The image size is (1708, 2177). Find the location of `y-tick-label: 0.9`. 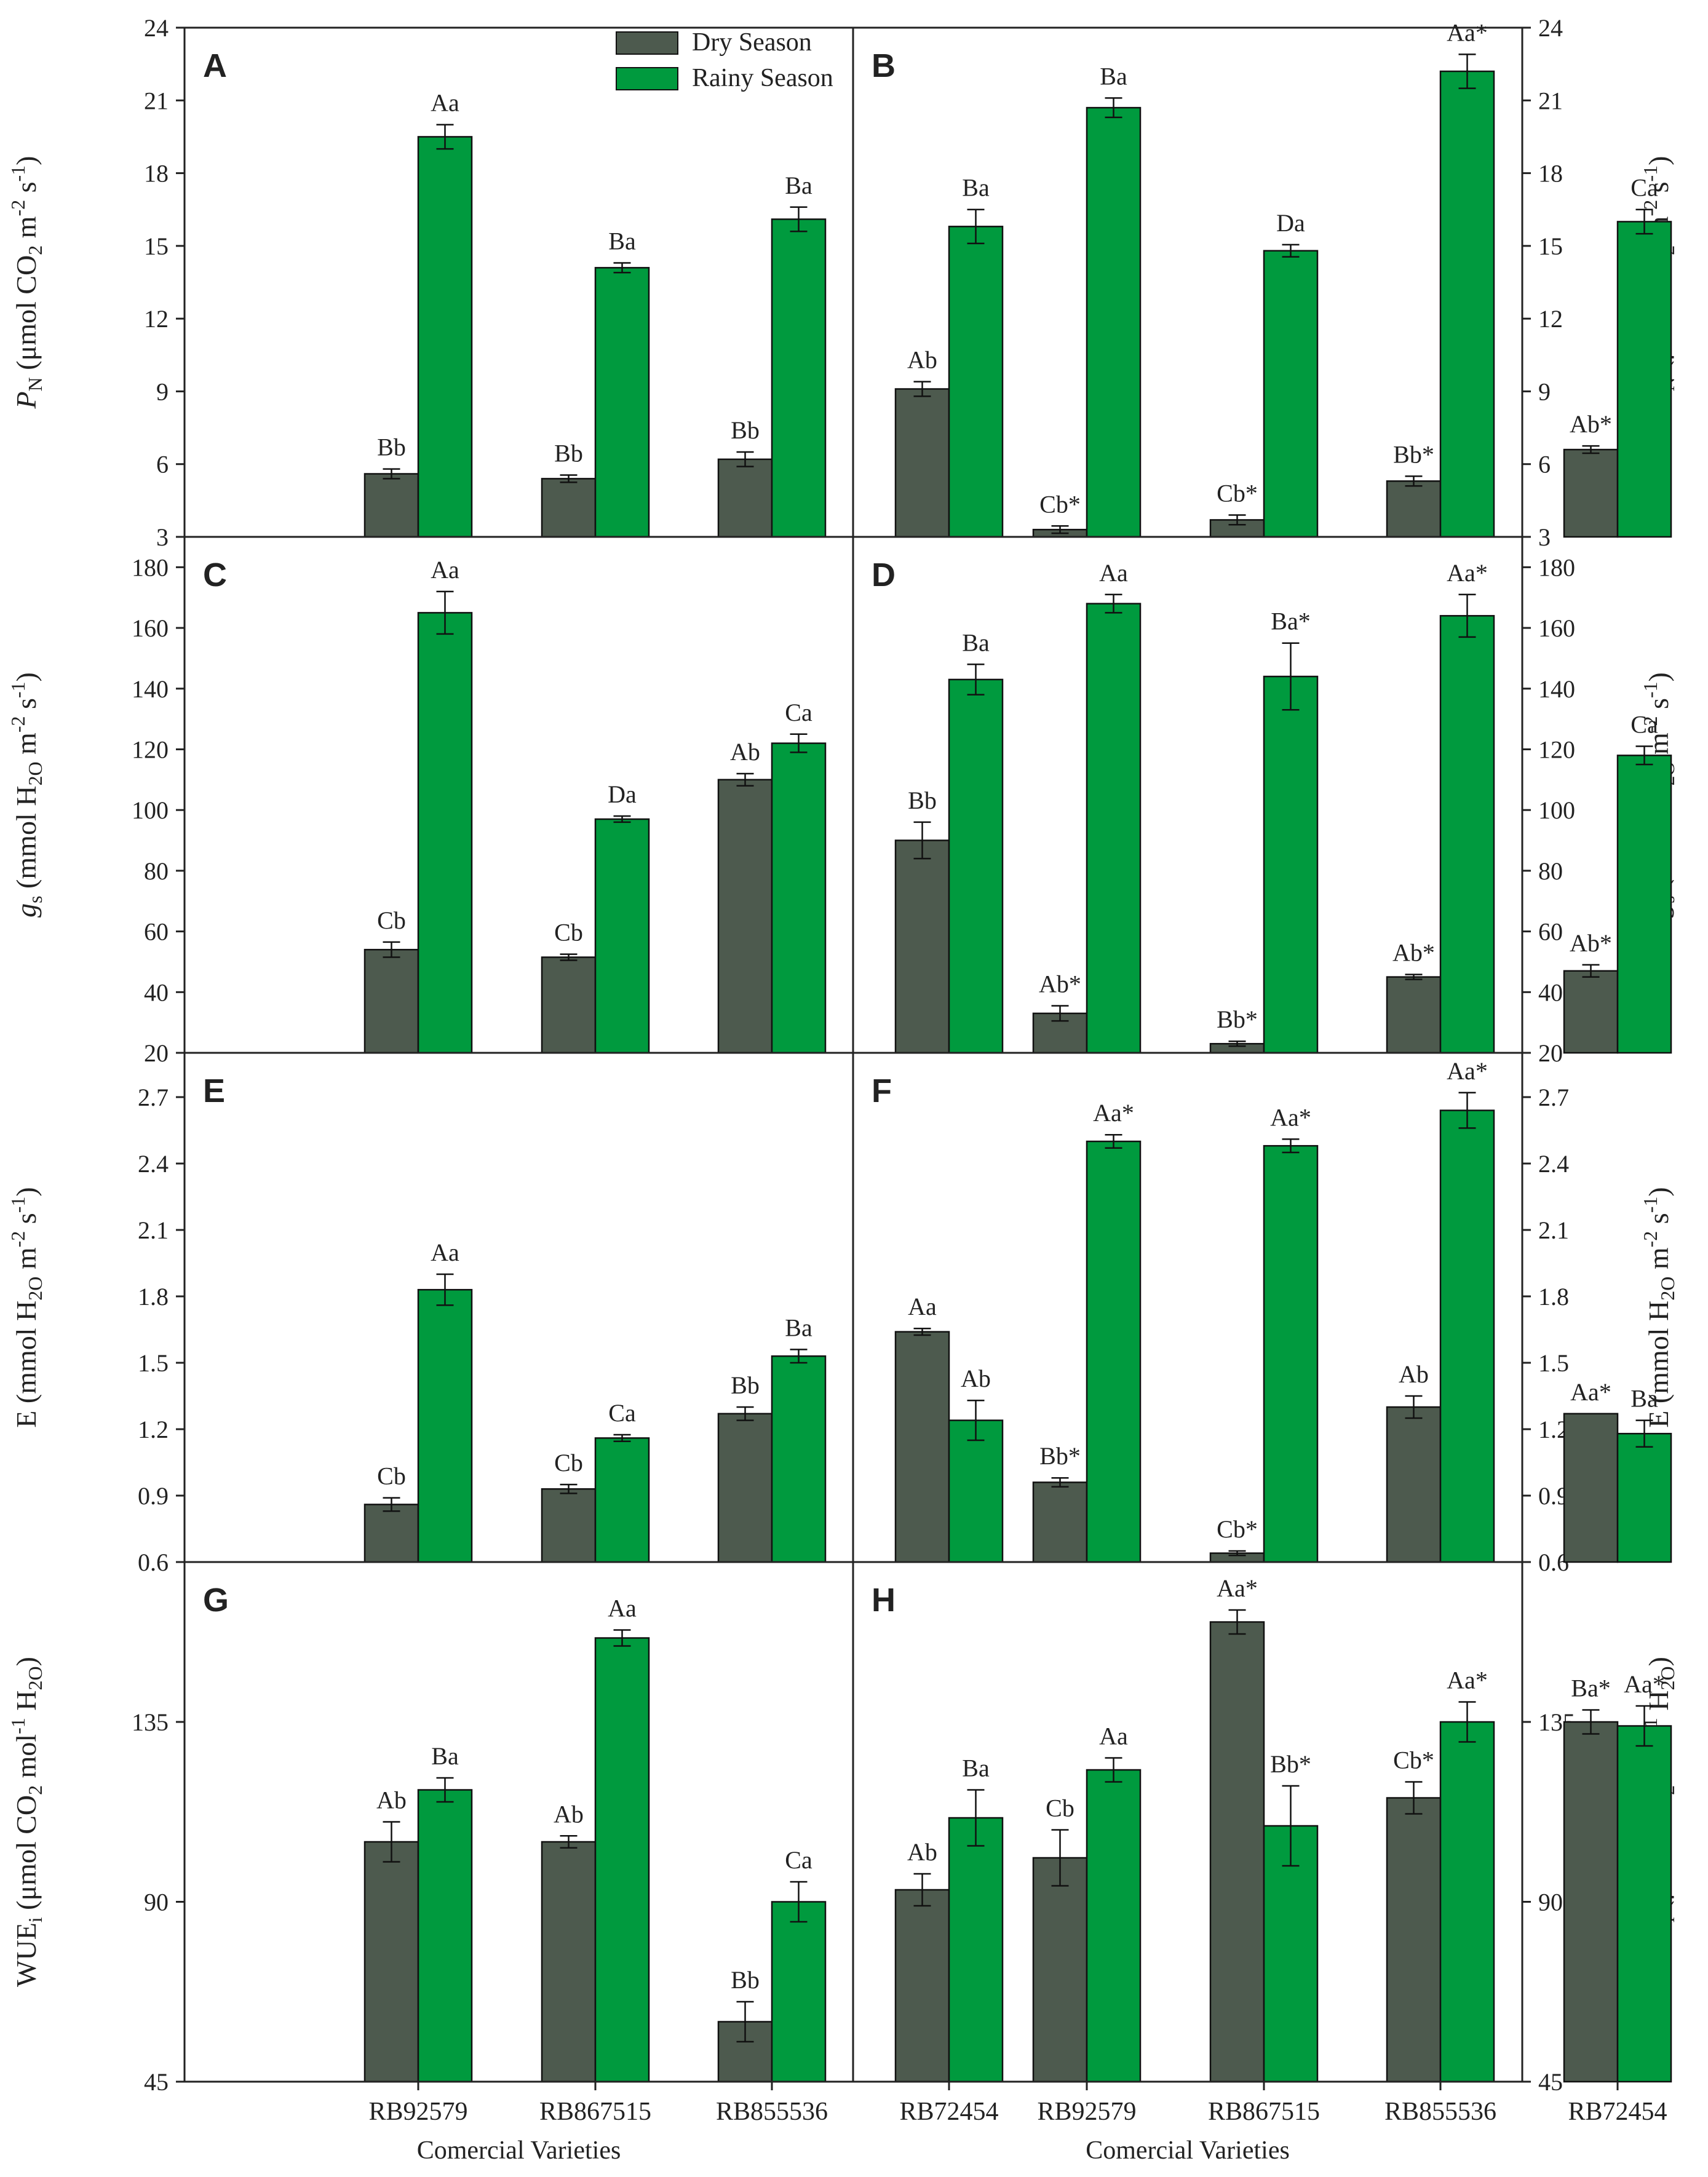

y-tick-label: 0.9 is located at coordinates (153, 1496).